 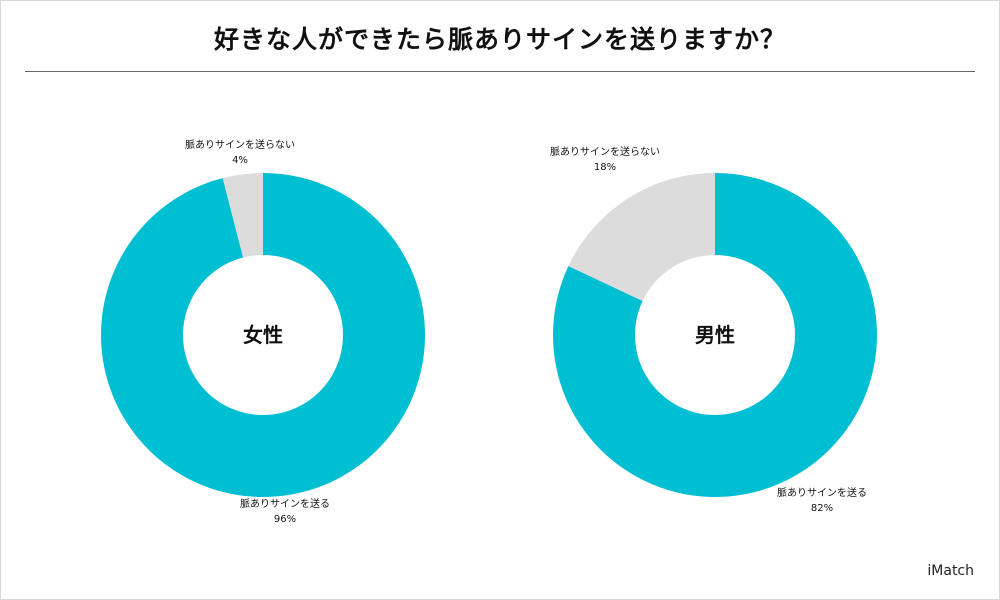 I want to click on slice-value-label: 96%, so click(x=285, y=519).